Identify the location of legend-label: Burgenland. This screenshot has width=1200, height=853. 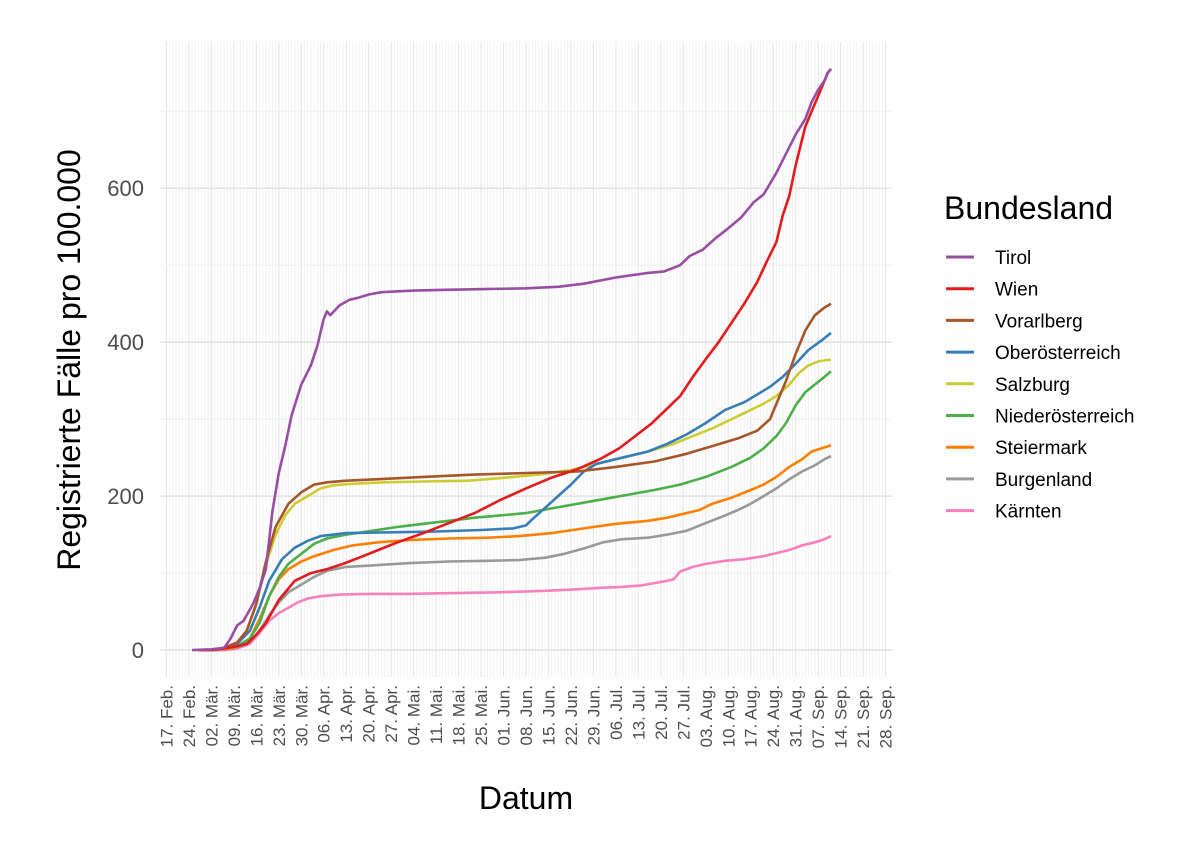
(1043, 480).